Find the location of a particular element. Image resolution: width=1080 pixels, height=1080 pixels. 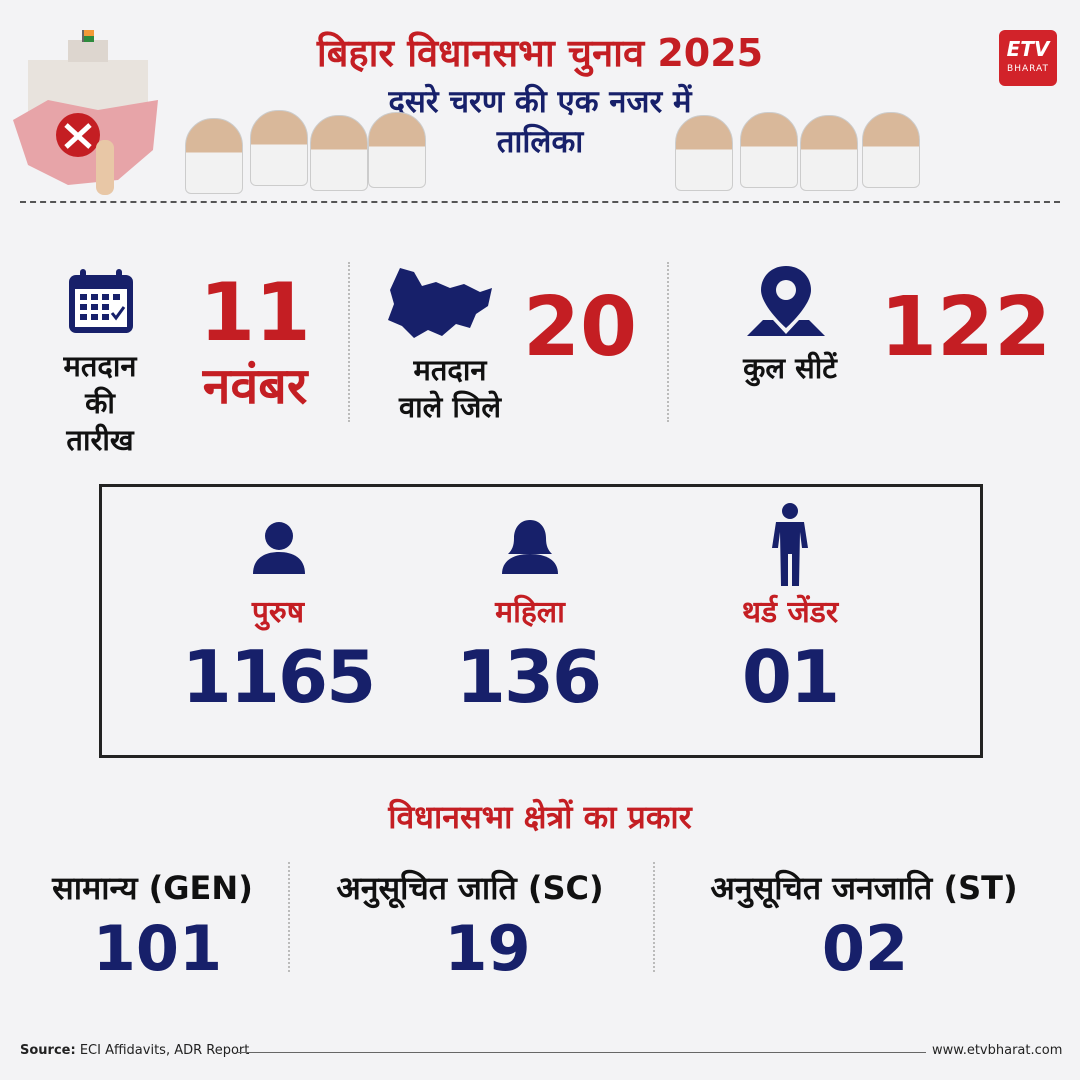

vote-date-label: मतदान की तारीख is located at coordinates (100, 403).